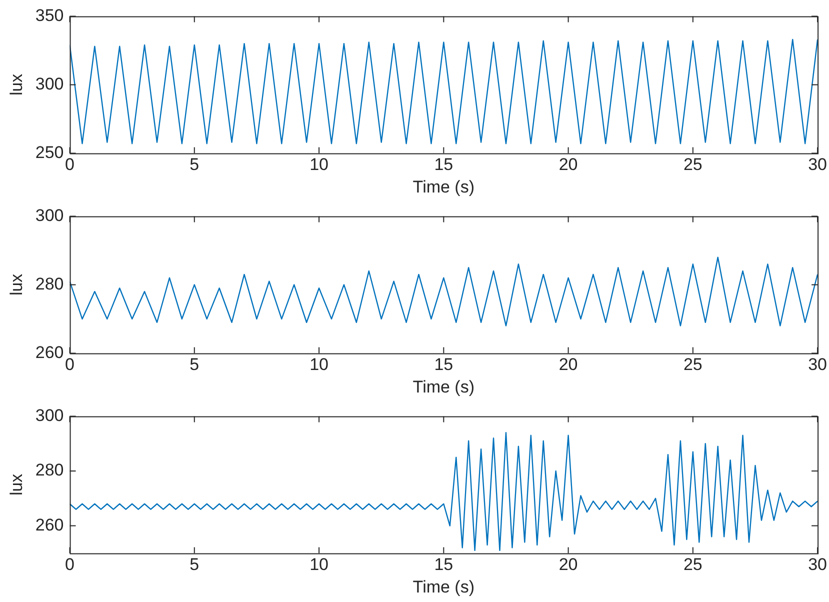 The image size is (829, 602). Describe the element at coordinates (49, 152) in the screenshot. I see `y-tick-label: 250` at that location.